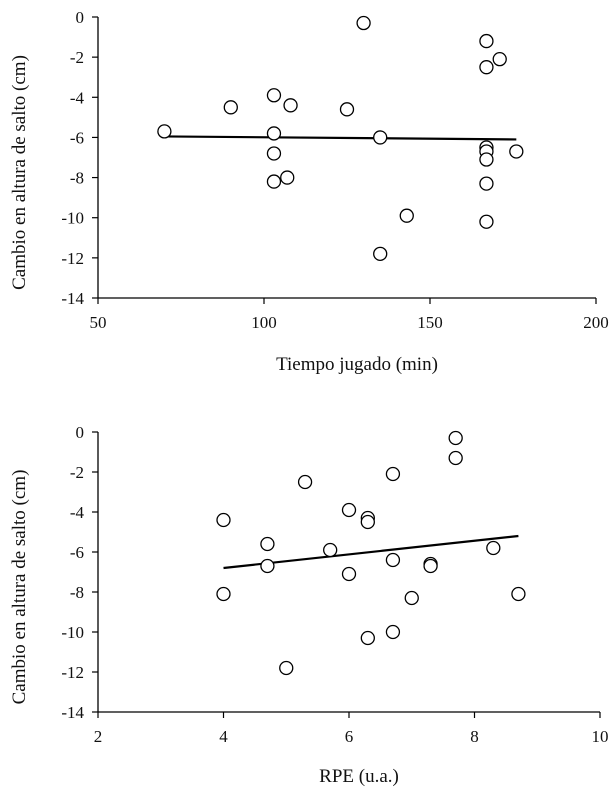  What do you see at coordinates (430, 322) in the screenshot?
I see `chart1-x-tick-label: 150` at bounding box center [430, 322].